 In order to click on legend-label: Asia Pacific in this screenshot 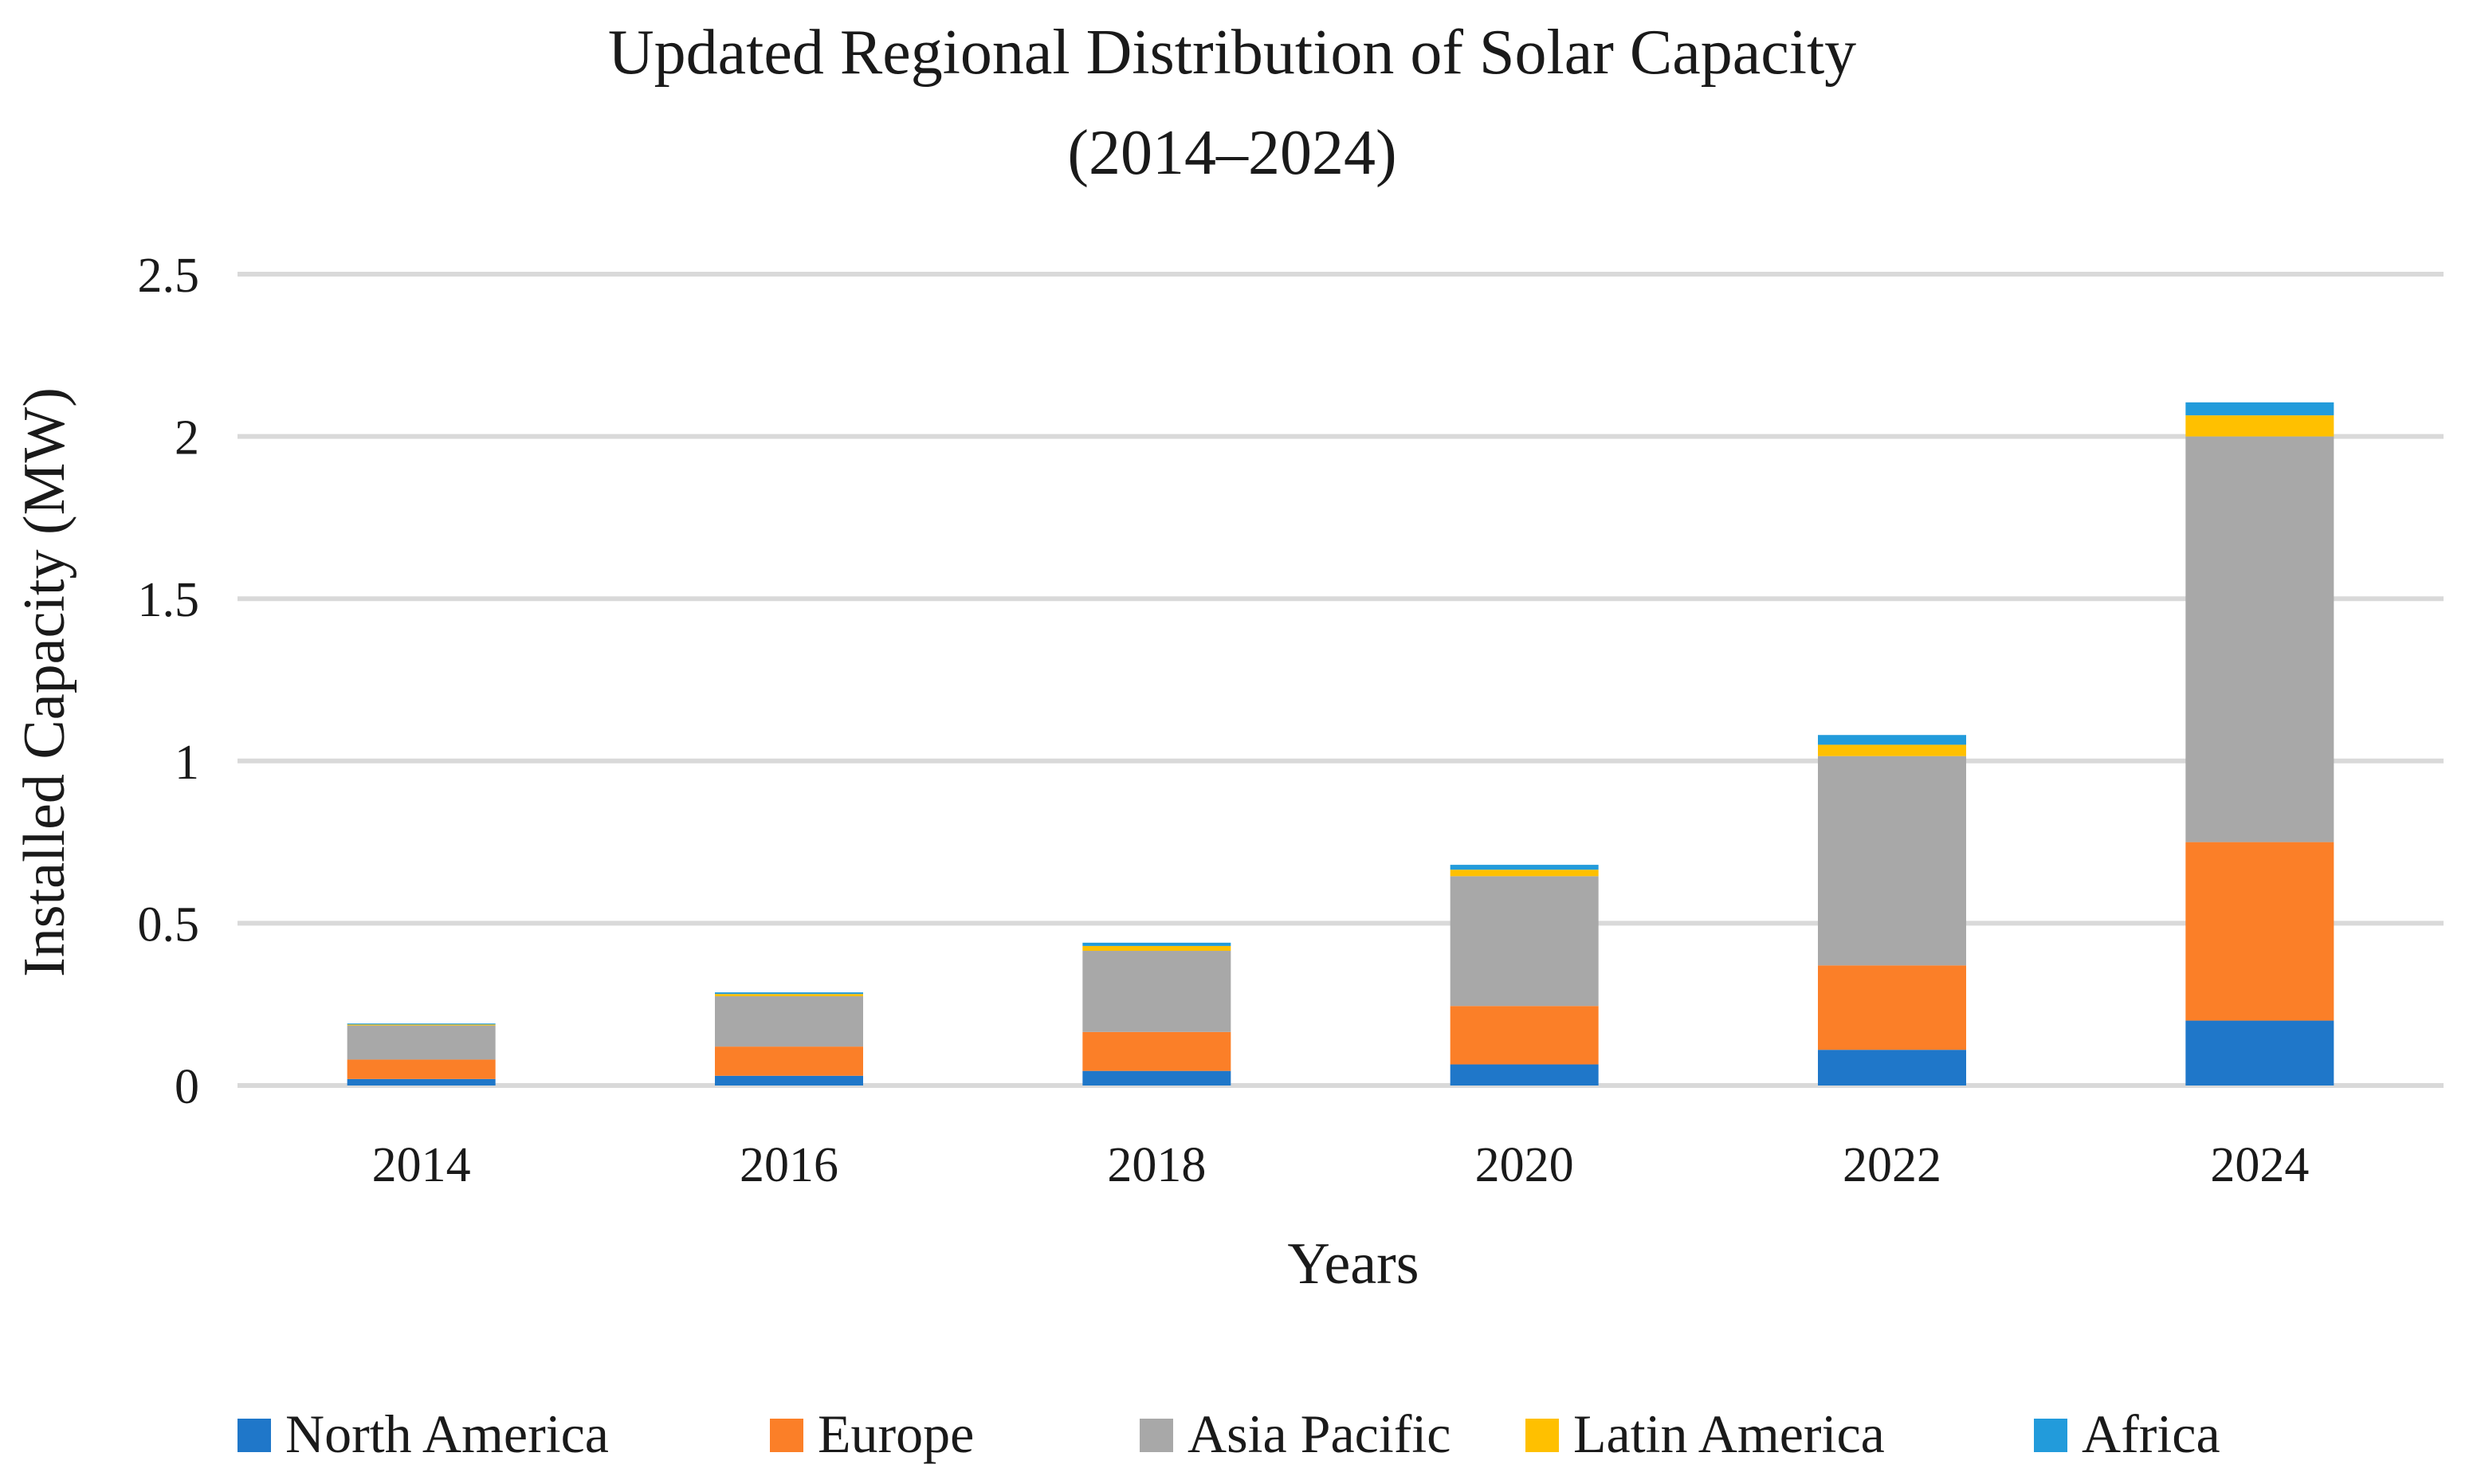, I will do `click(1319, 1434)`.